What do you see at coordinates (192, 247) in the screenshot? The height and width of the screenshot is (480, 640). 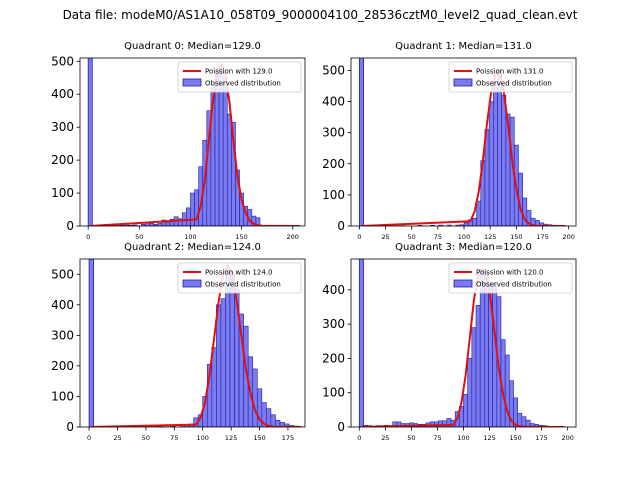 I see `subplot-title: Quadrant 2: Median=124.0` at bounding box center [192, 247].